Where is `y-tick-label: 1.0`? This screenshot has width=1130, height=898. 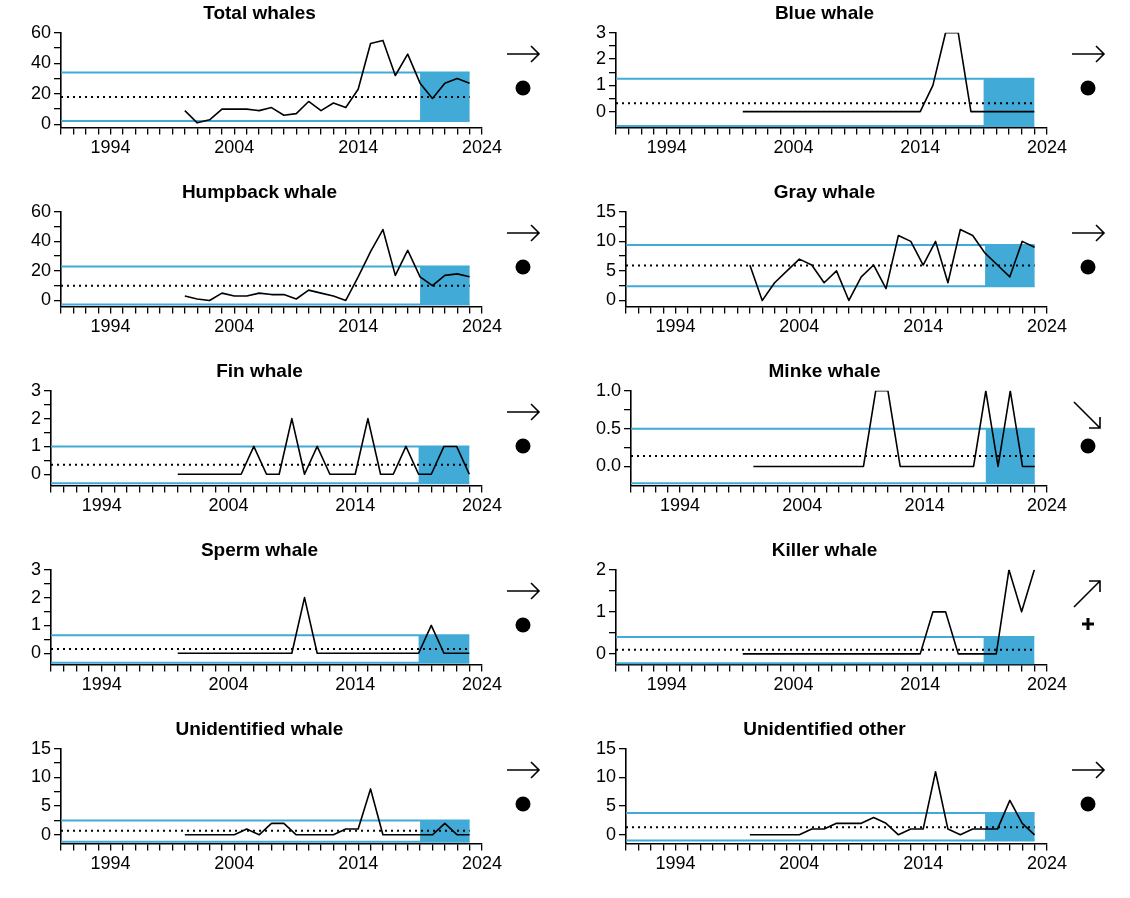
y-tick-label: 1.0 is located at coordinates (608, 389).